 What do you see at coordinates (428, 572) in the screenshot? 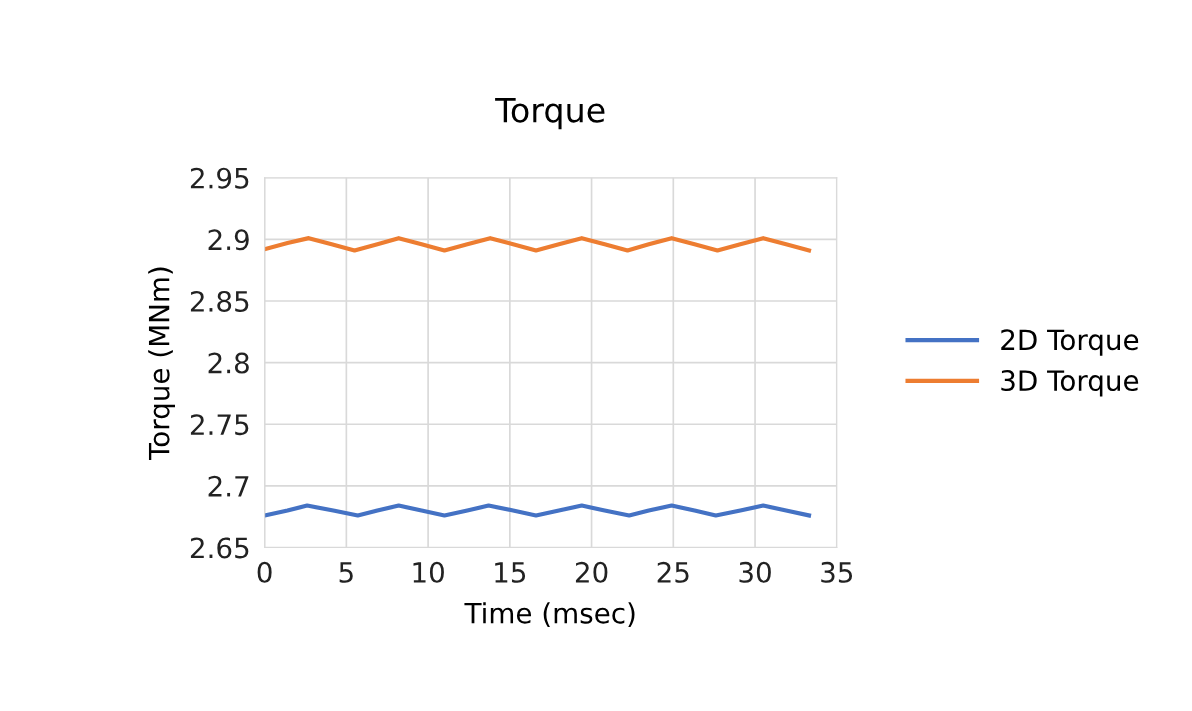
I see `x-tick-label: 10` at bounding box center [428, 572].